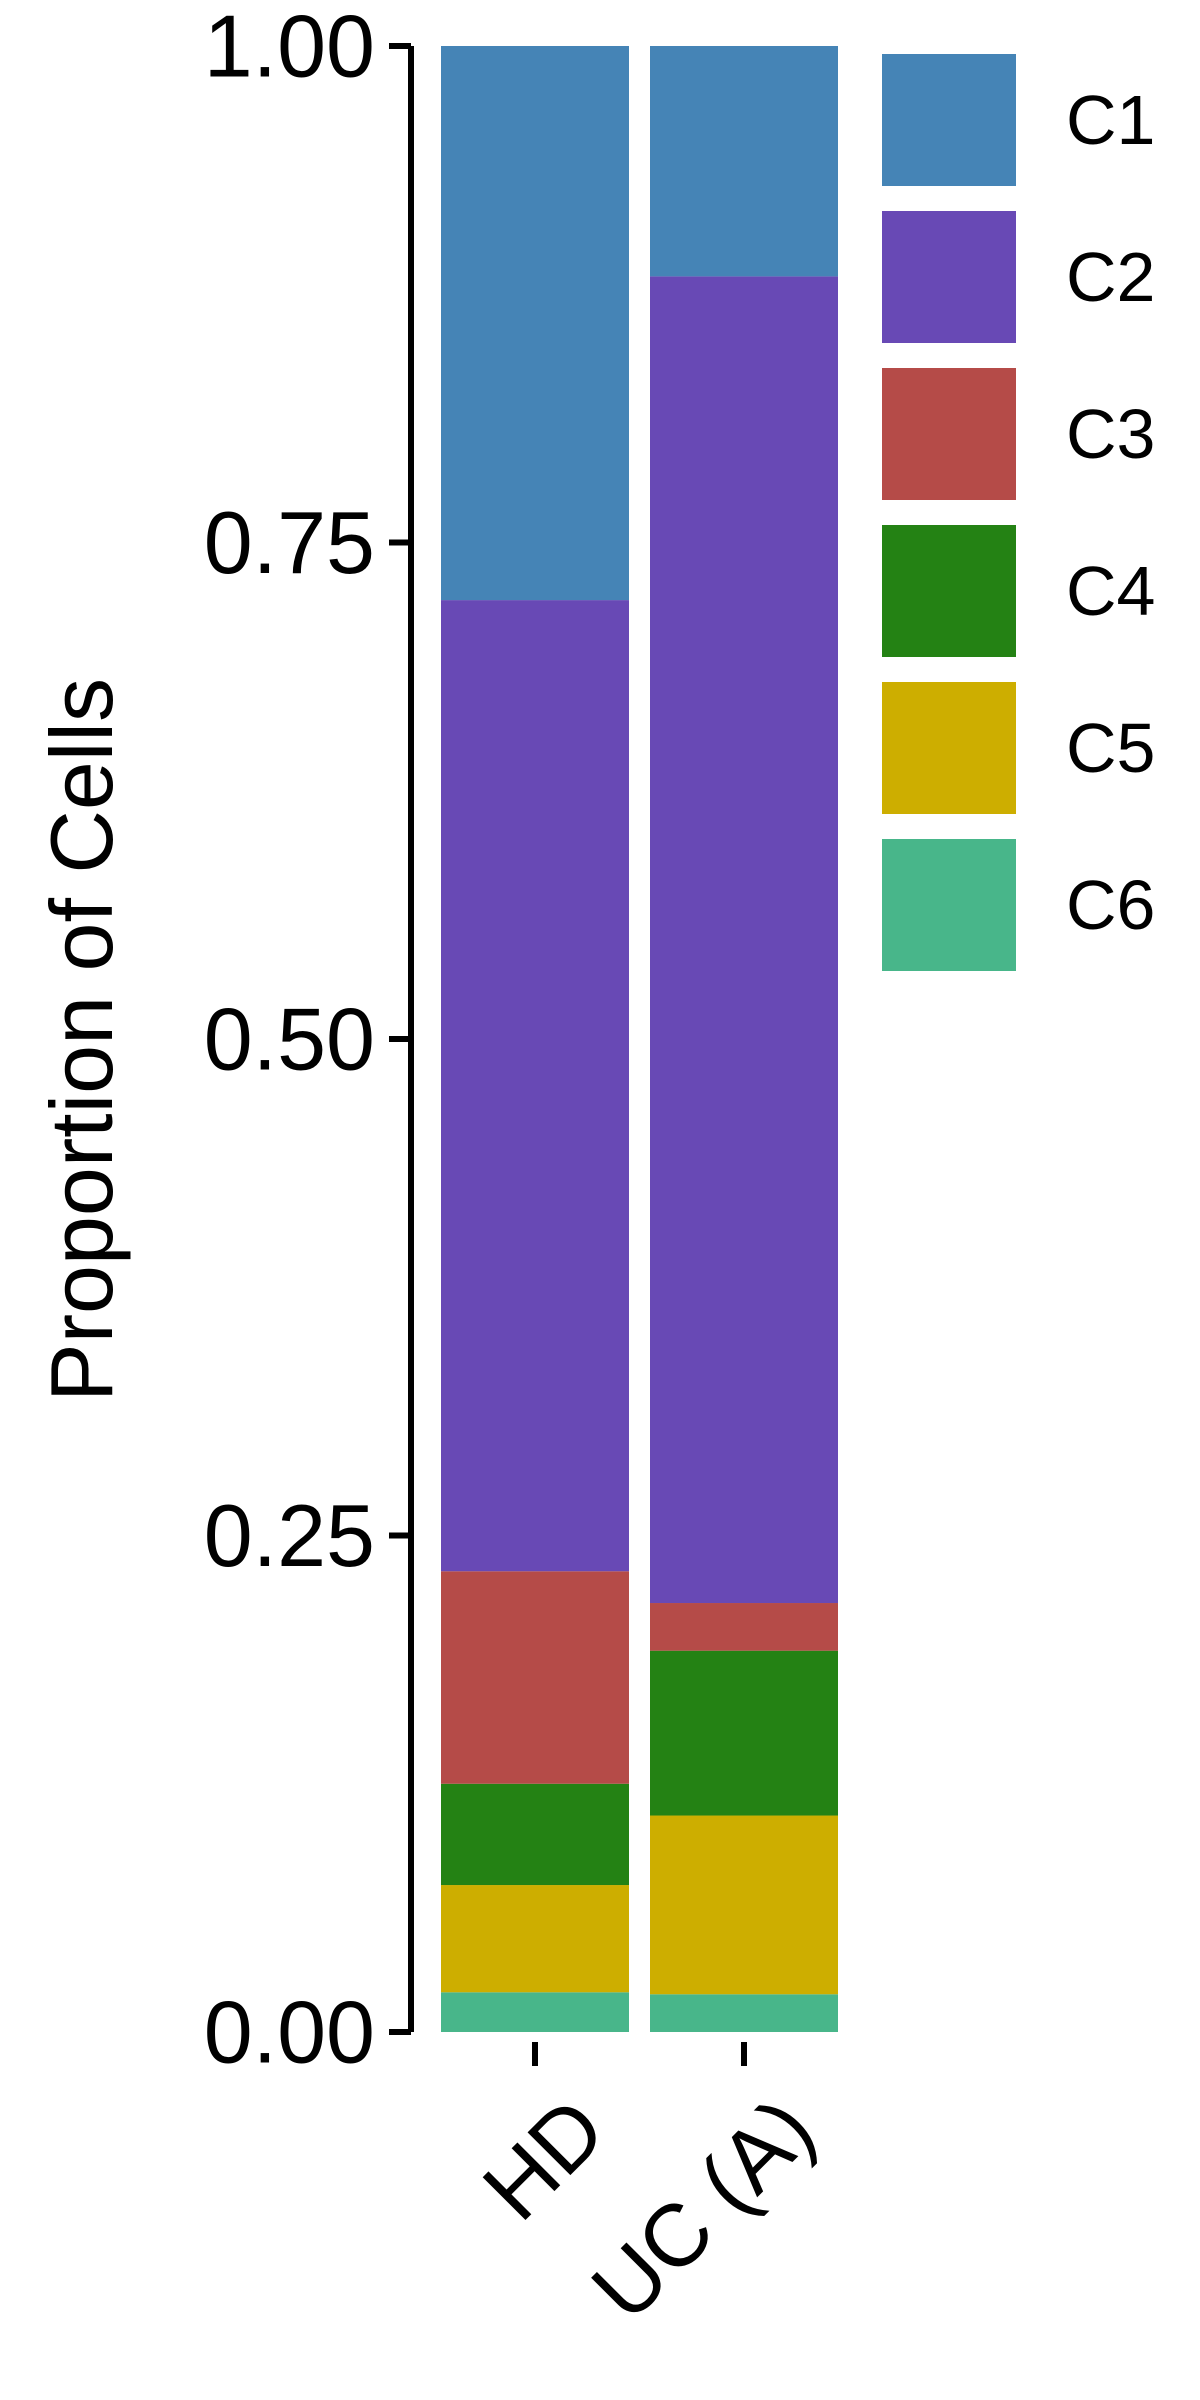  Describe the element at coordinates (1110, 905) in the screenshot. I see `legend-label-c6: C6` at that location.